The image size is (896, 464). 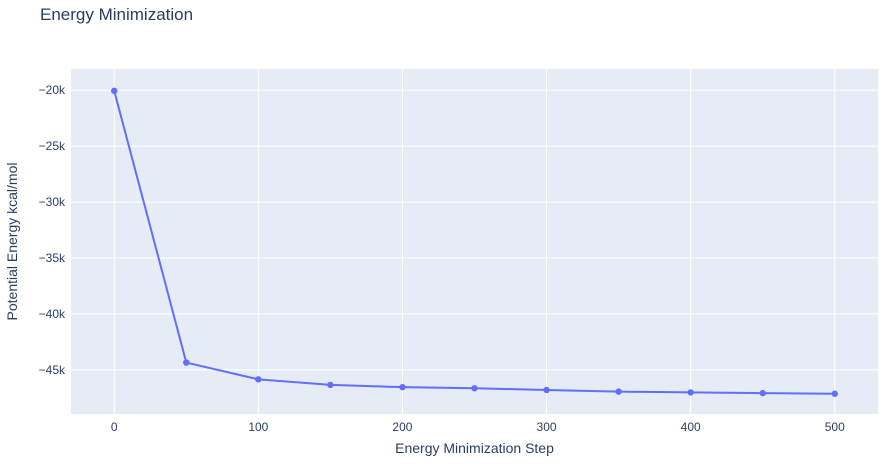 What do you see at coordinates (52, 258) in the screenshot?
I see `y-tick-label: −35k` at bounding box center [52, 258].